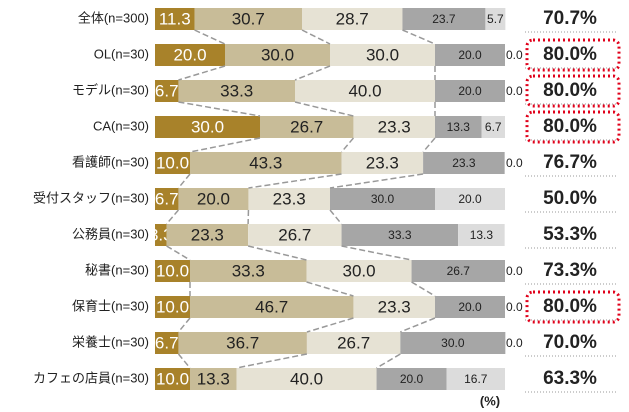  What do you see at coordinates (113, 17) in the screenshot?
I see `category-label: 全体(n=300)` at bounding box center [113, 17].